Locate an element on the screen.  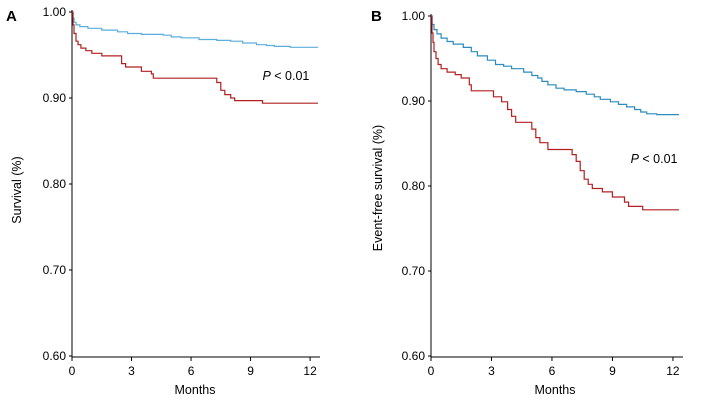
panel-b-ytick-label: 0.70 is located at coordinates (414, 271).